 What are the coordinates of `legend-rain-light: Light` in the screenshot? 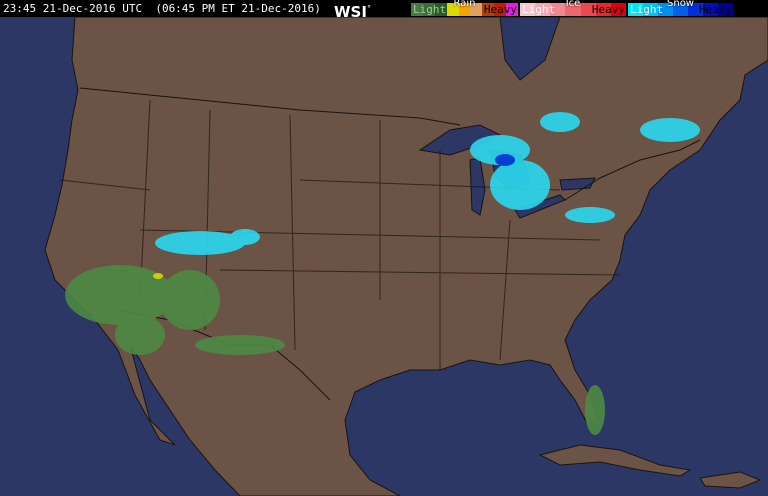 It's located at (430, 9).